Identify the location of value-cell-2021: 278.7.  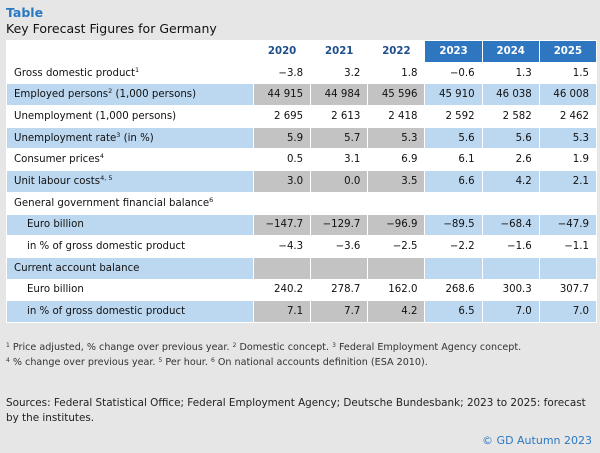
(339, 290).